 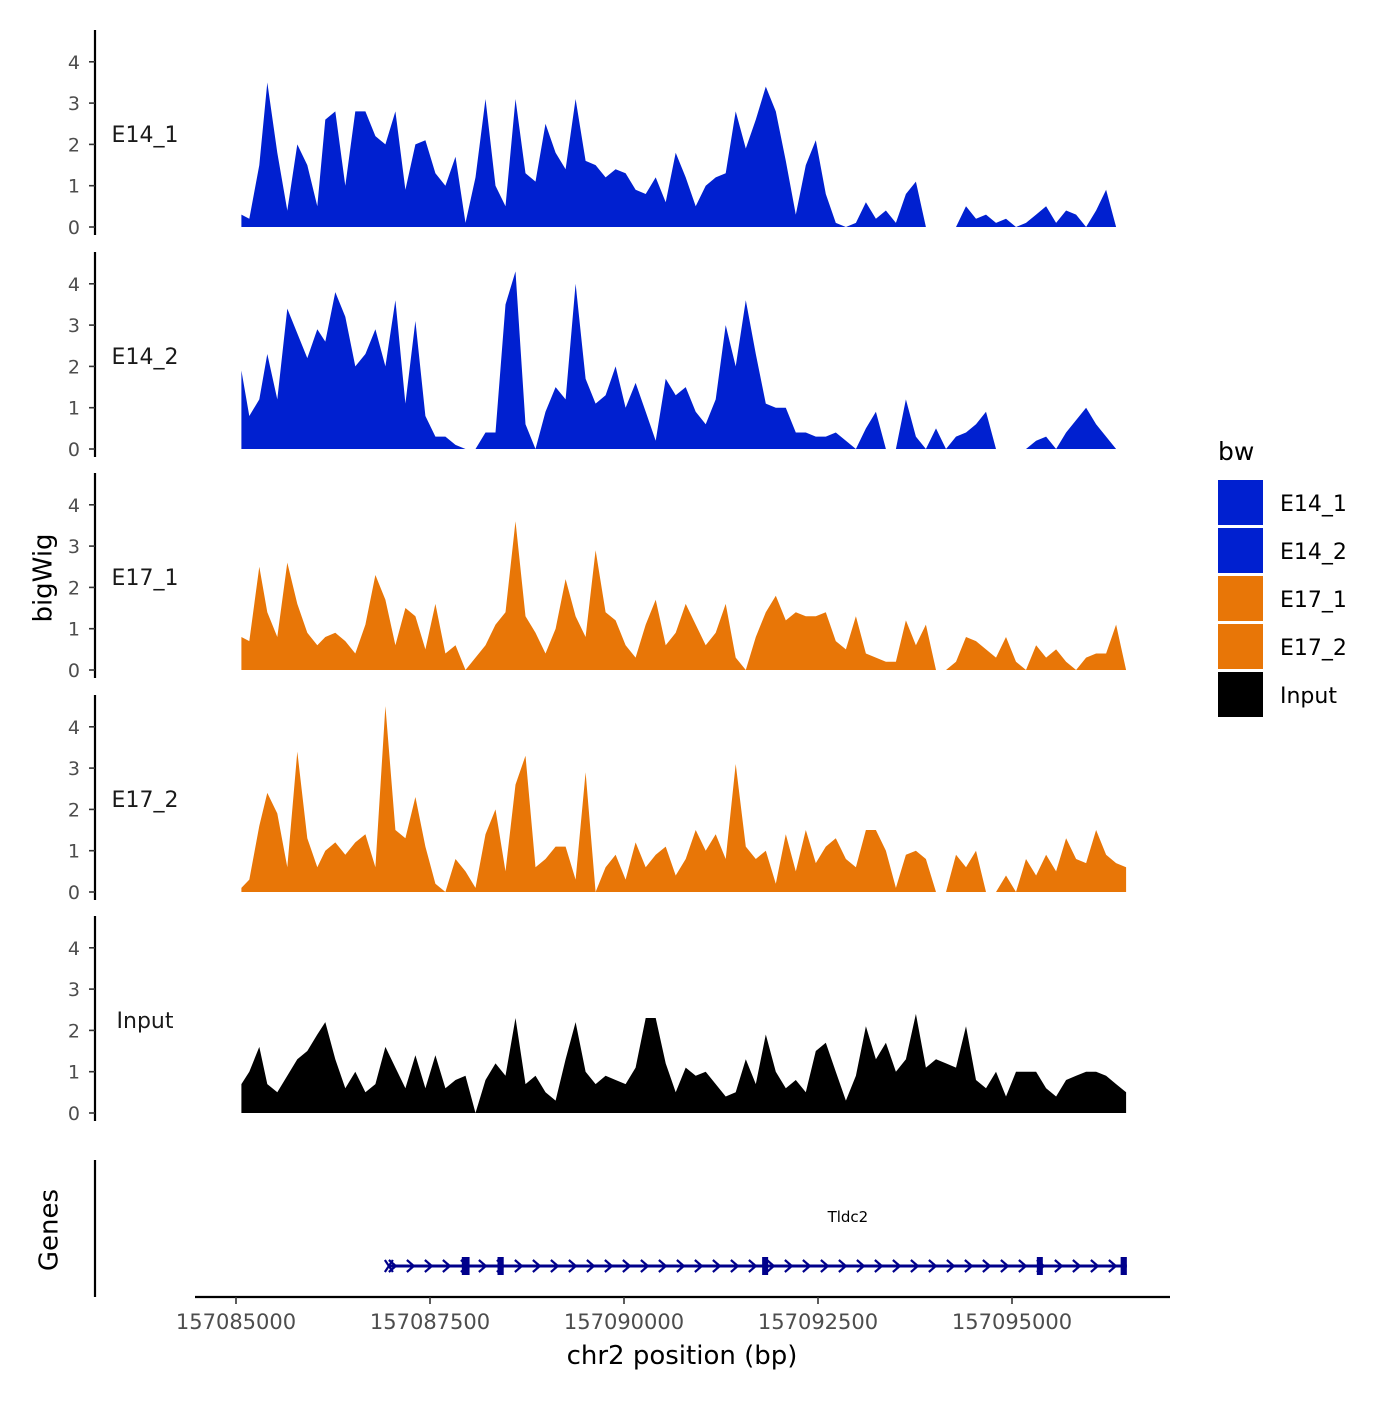 I want to click on legend-label: E17_1, so click(x=1313, y=600).